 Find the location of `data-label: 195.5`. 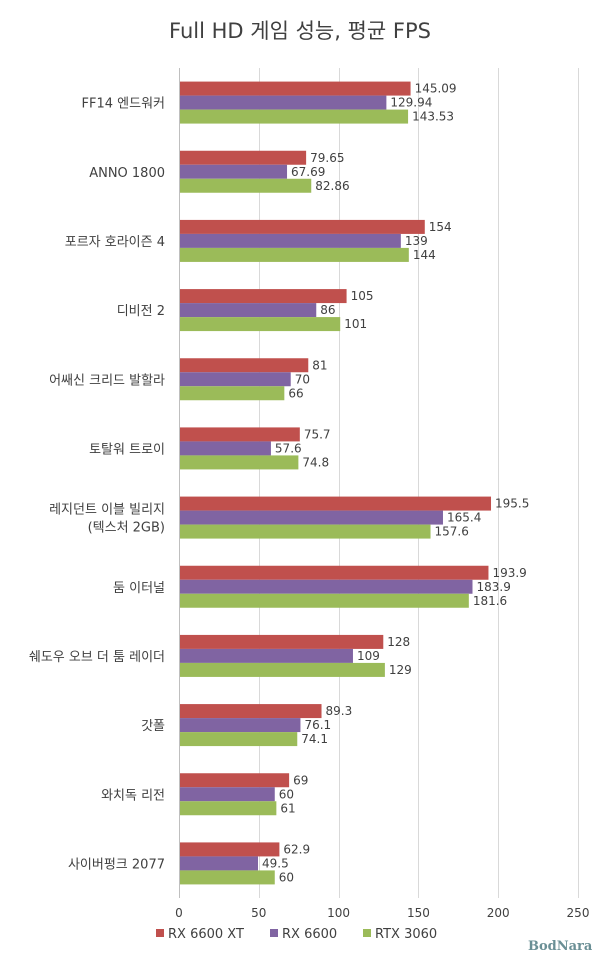

data-label: 195.5 is located at coordinates (512, 504).